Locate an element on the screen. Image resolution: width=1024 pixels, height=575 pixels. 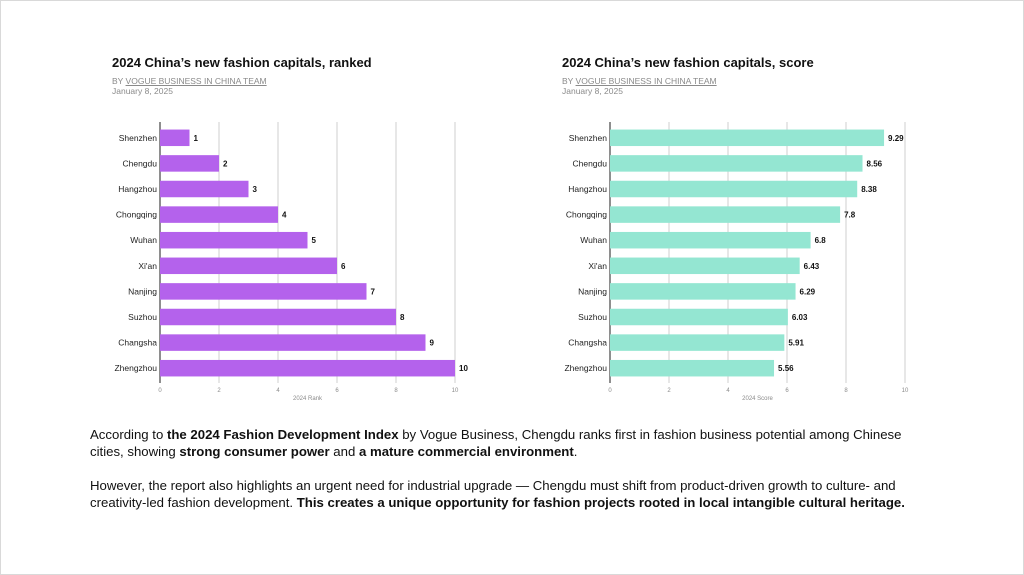
rank-category-label: Chongqing is located at coordinates (136, 215).